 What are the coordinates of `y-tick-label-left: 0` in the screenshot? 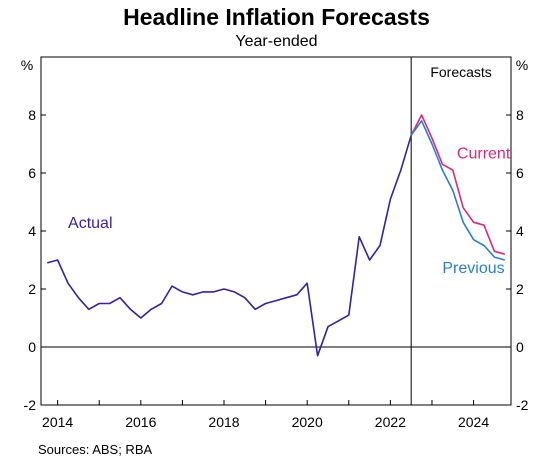 It's located at (32, 347).